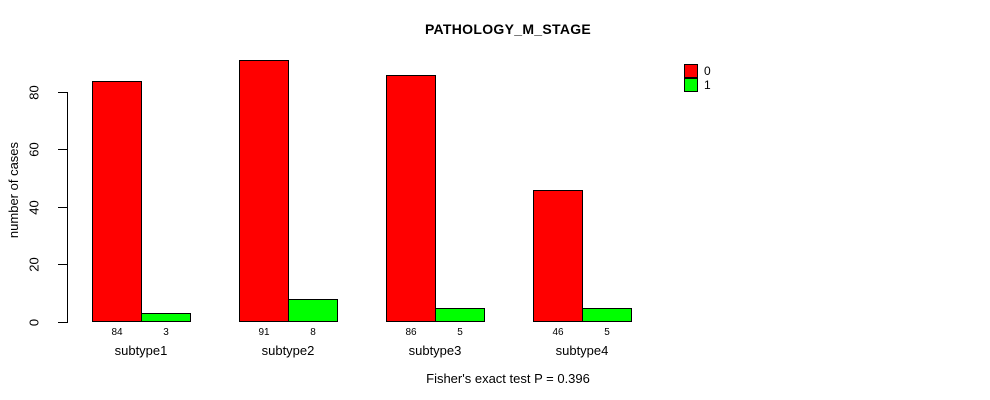 The height and width of the screenshot is (400, 990). What do you see at coordinates (117, 201) in the screenshot?
I see `bar-0-subtype1` at bounding box center [117, 201].